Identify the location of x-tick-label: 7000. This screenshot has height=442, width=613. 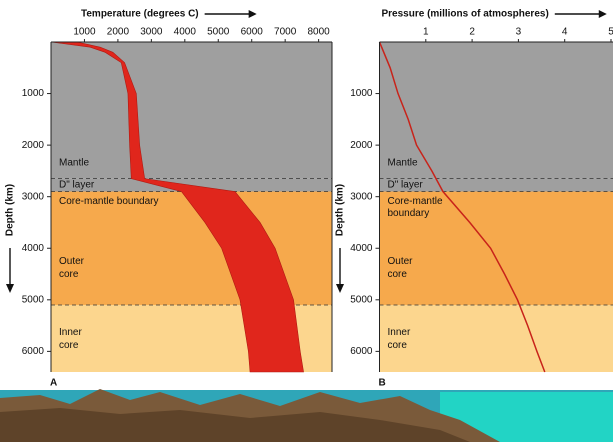
(285, 32).